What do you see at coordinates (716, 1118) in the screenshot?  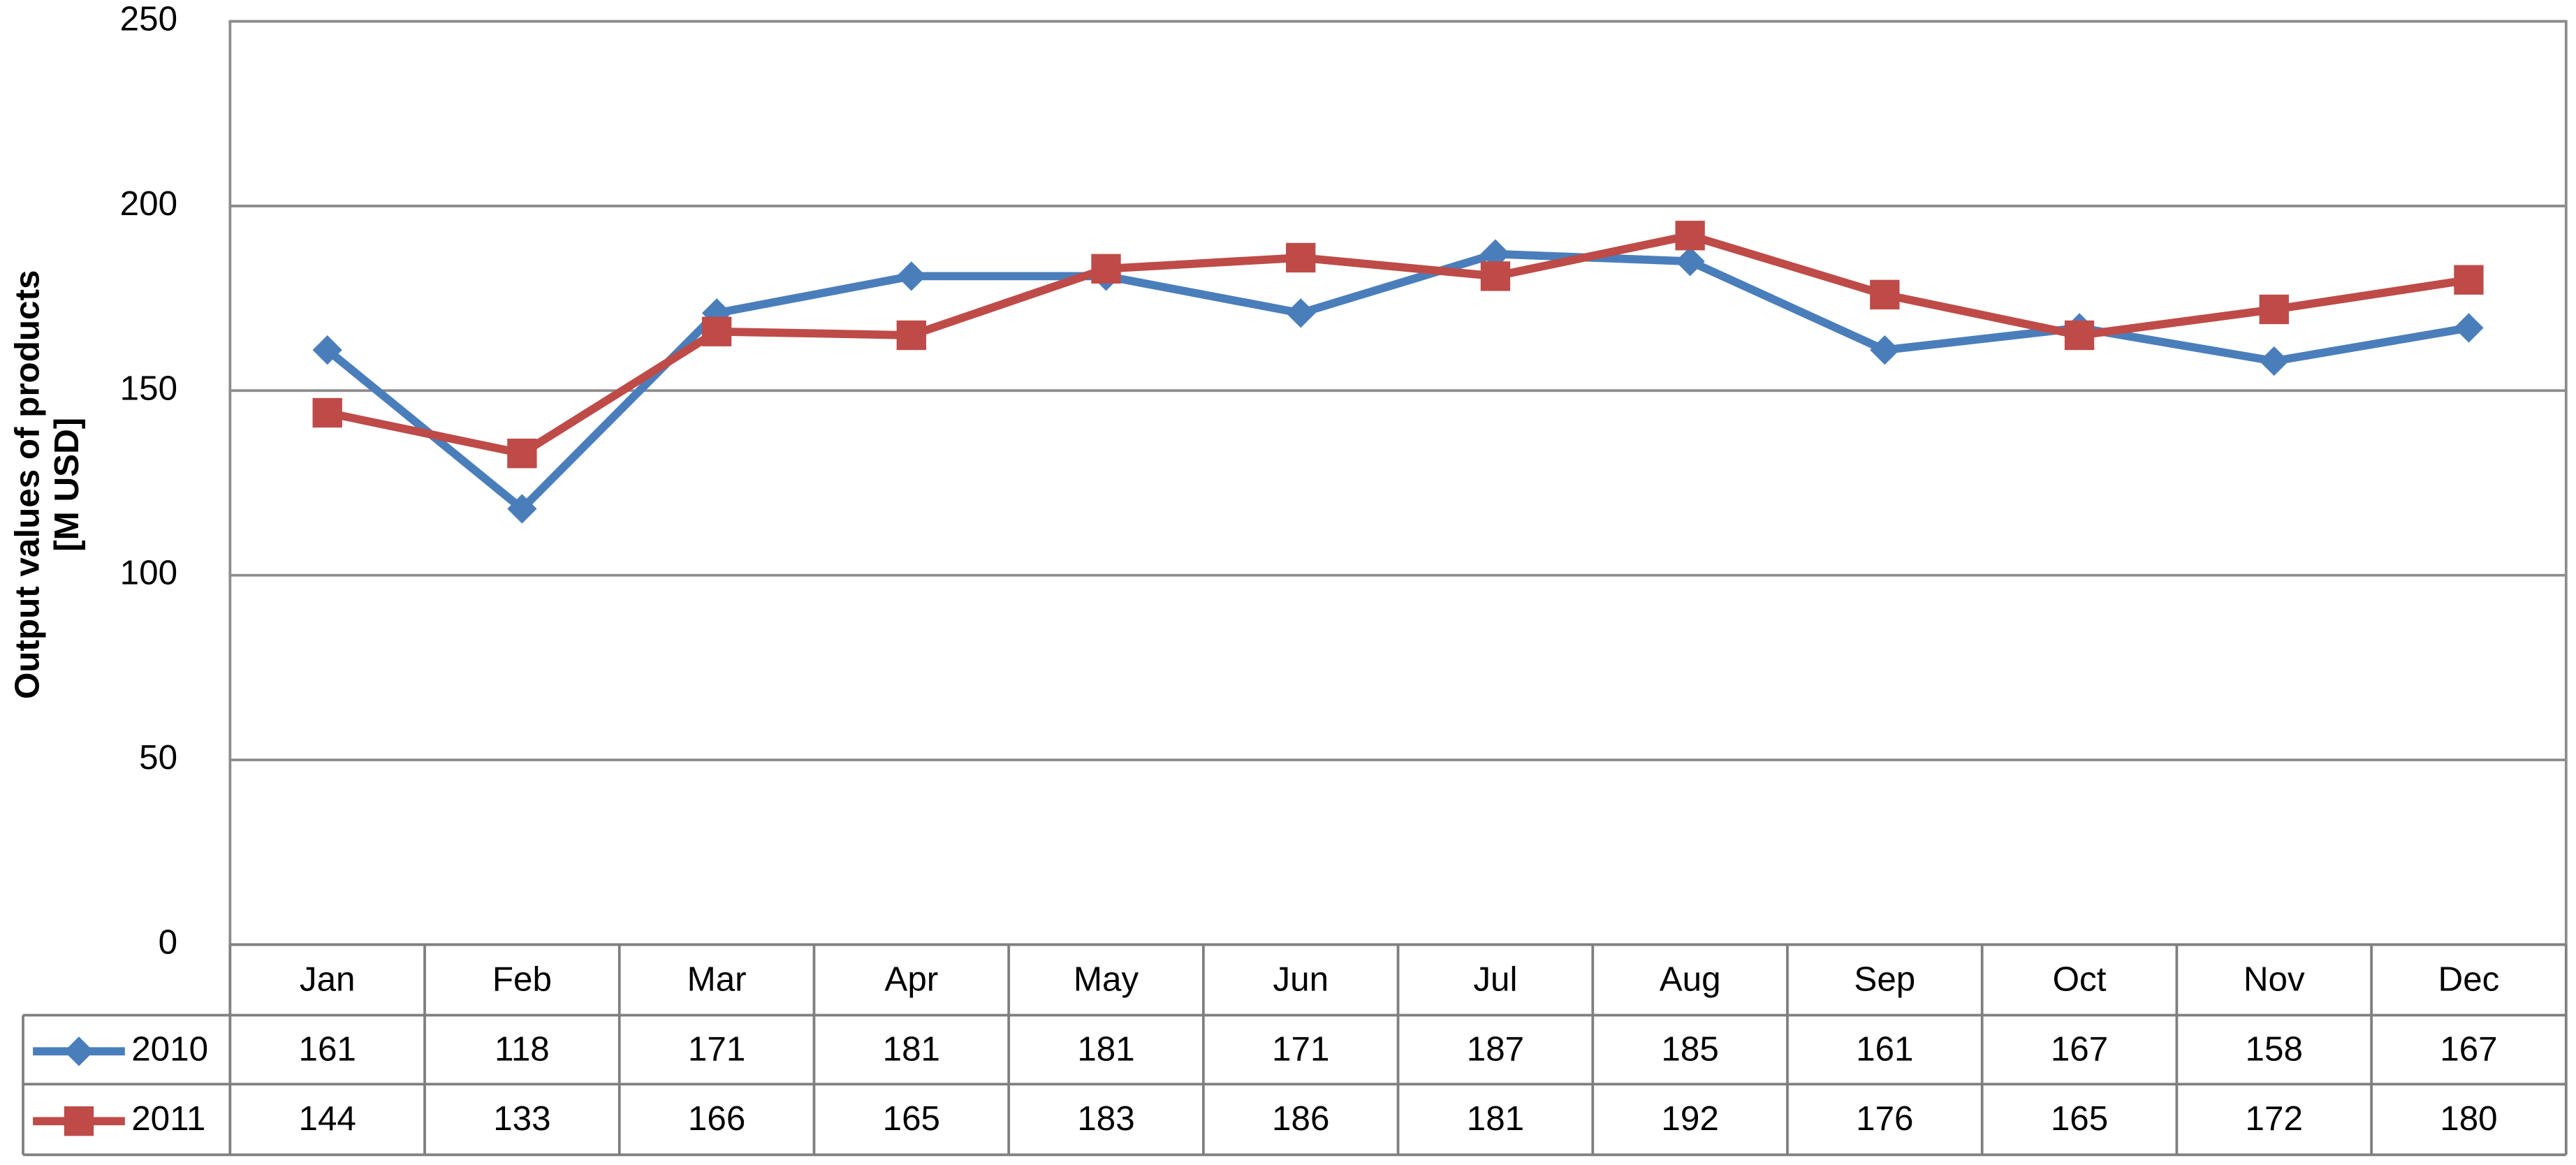 I see `table-cell: 166` at bounding box center [716, 1118].